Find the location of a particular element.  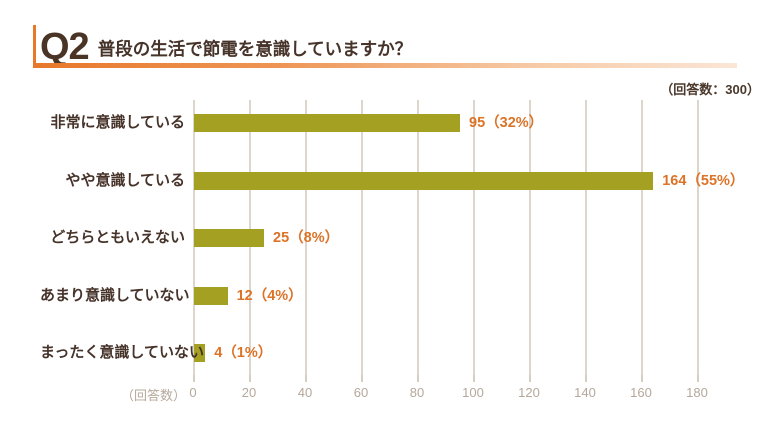

category-label-0: 非常に意識している is located at coordinates (117, 122).